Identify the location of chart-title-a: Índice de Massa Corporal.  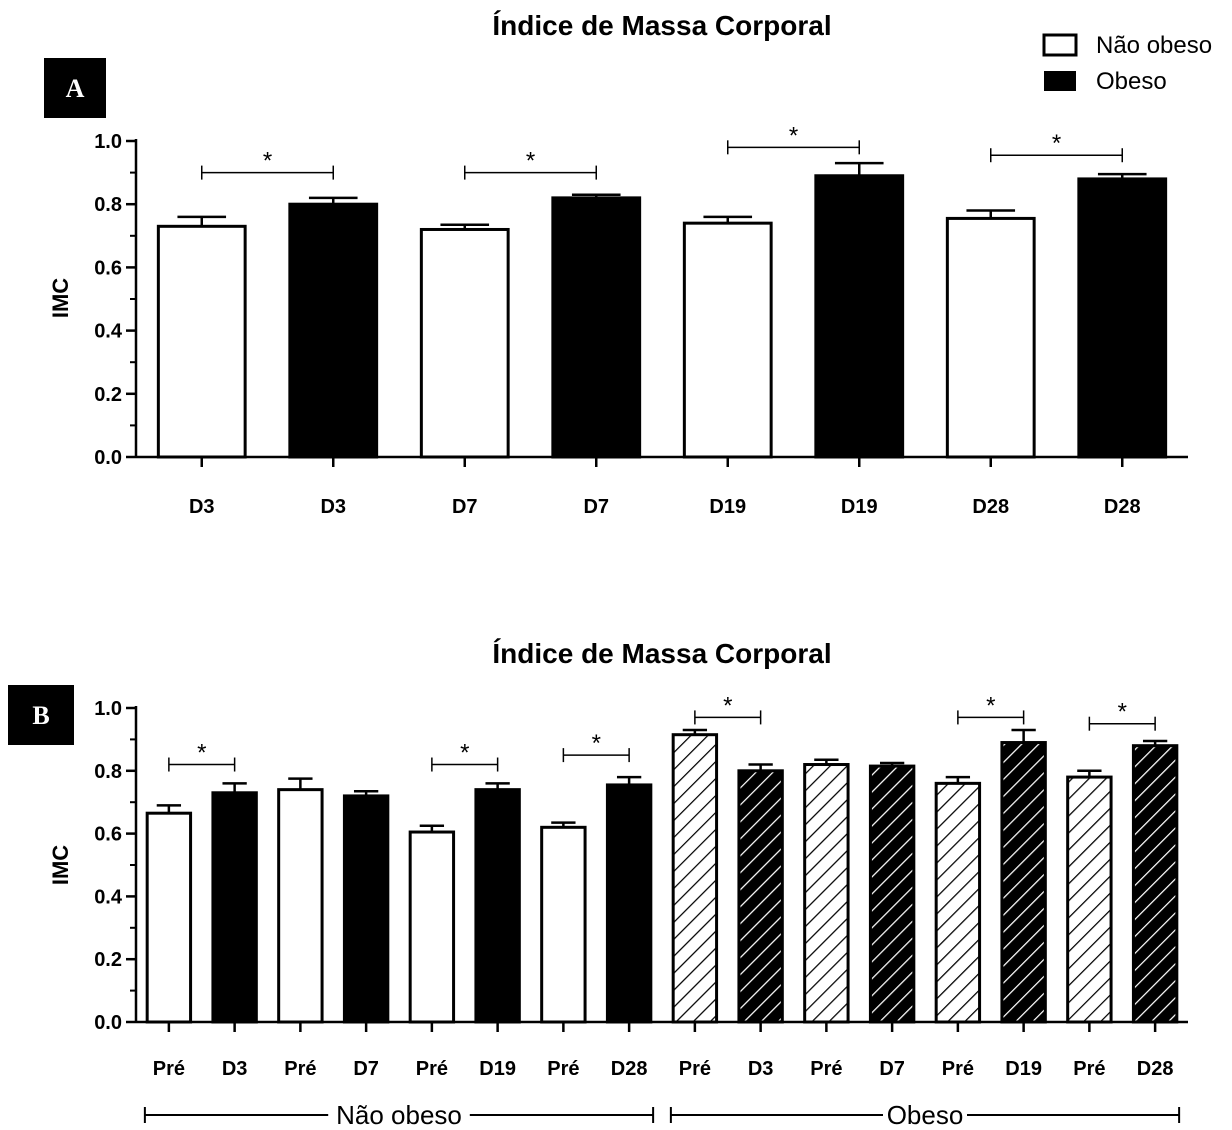
(661, 25).